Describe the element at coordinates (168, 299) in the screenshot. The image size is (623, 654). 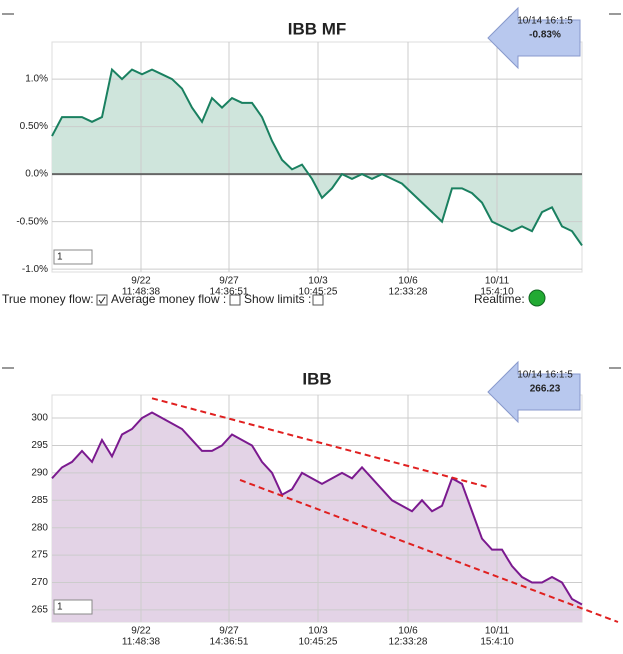
I see `control-label: Average money flow :` at that location.